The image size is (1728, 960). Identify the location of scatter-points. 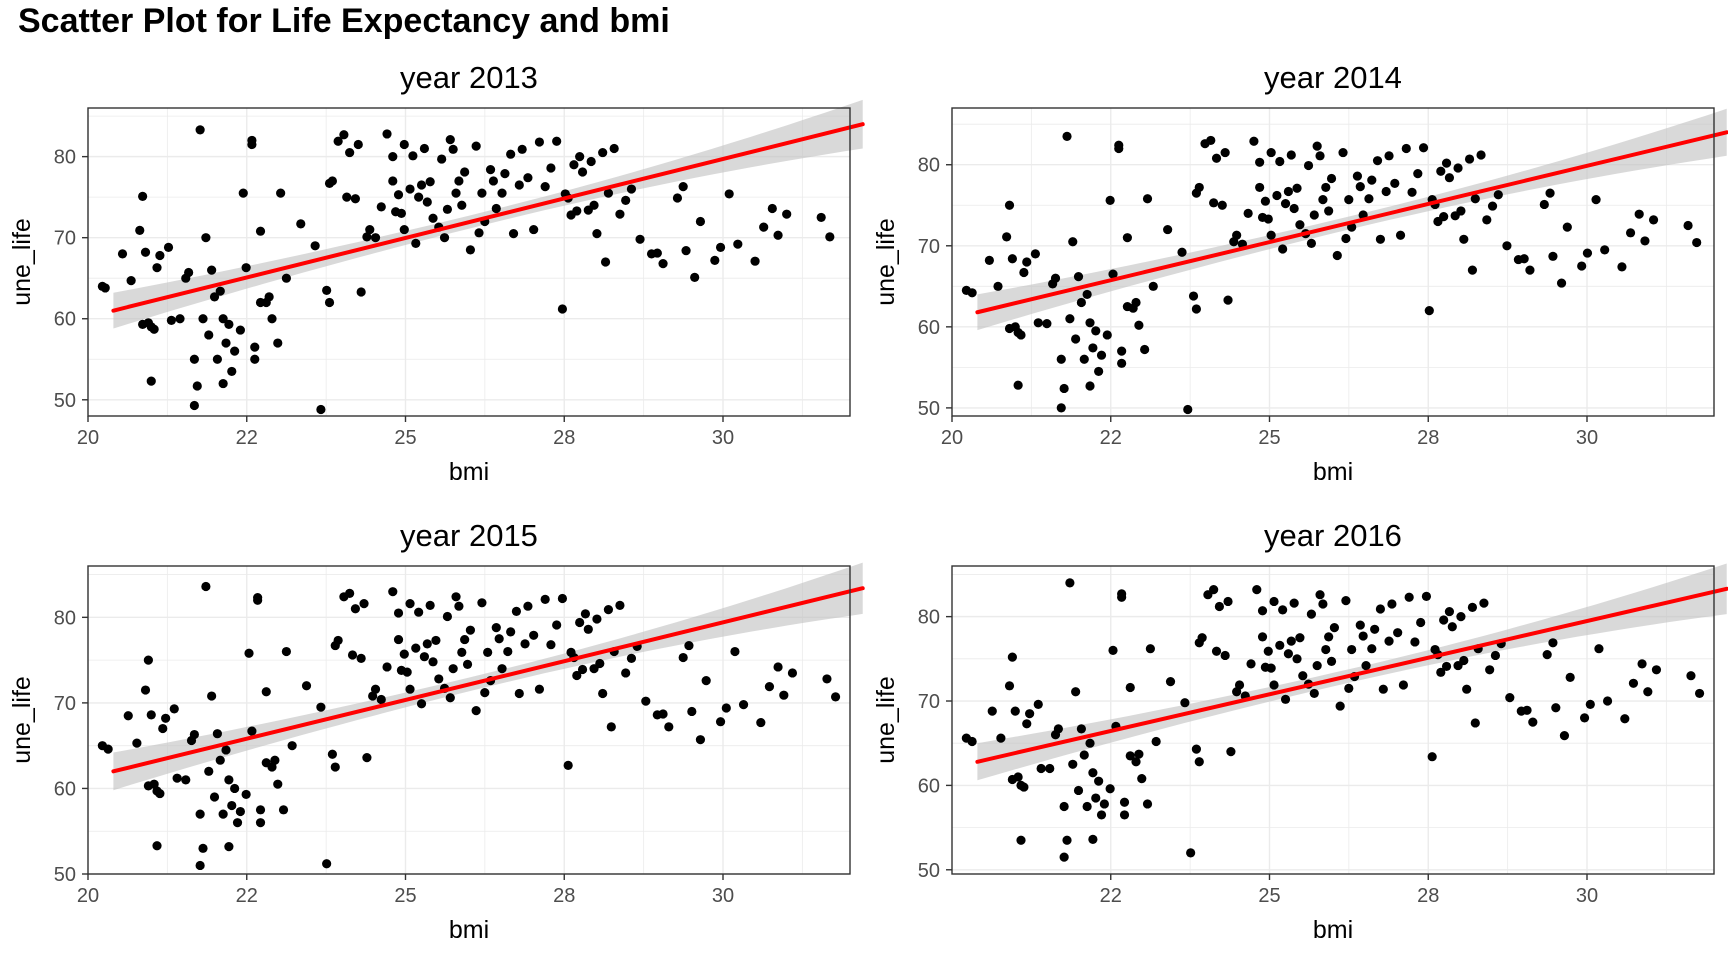
(466, 270).